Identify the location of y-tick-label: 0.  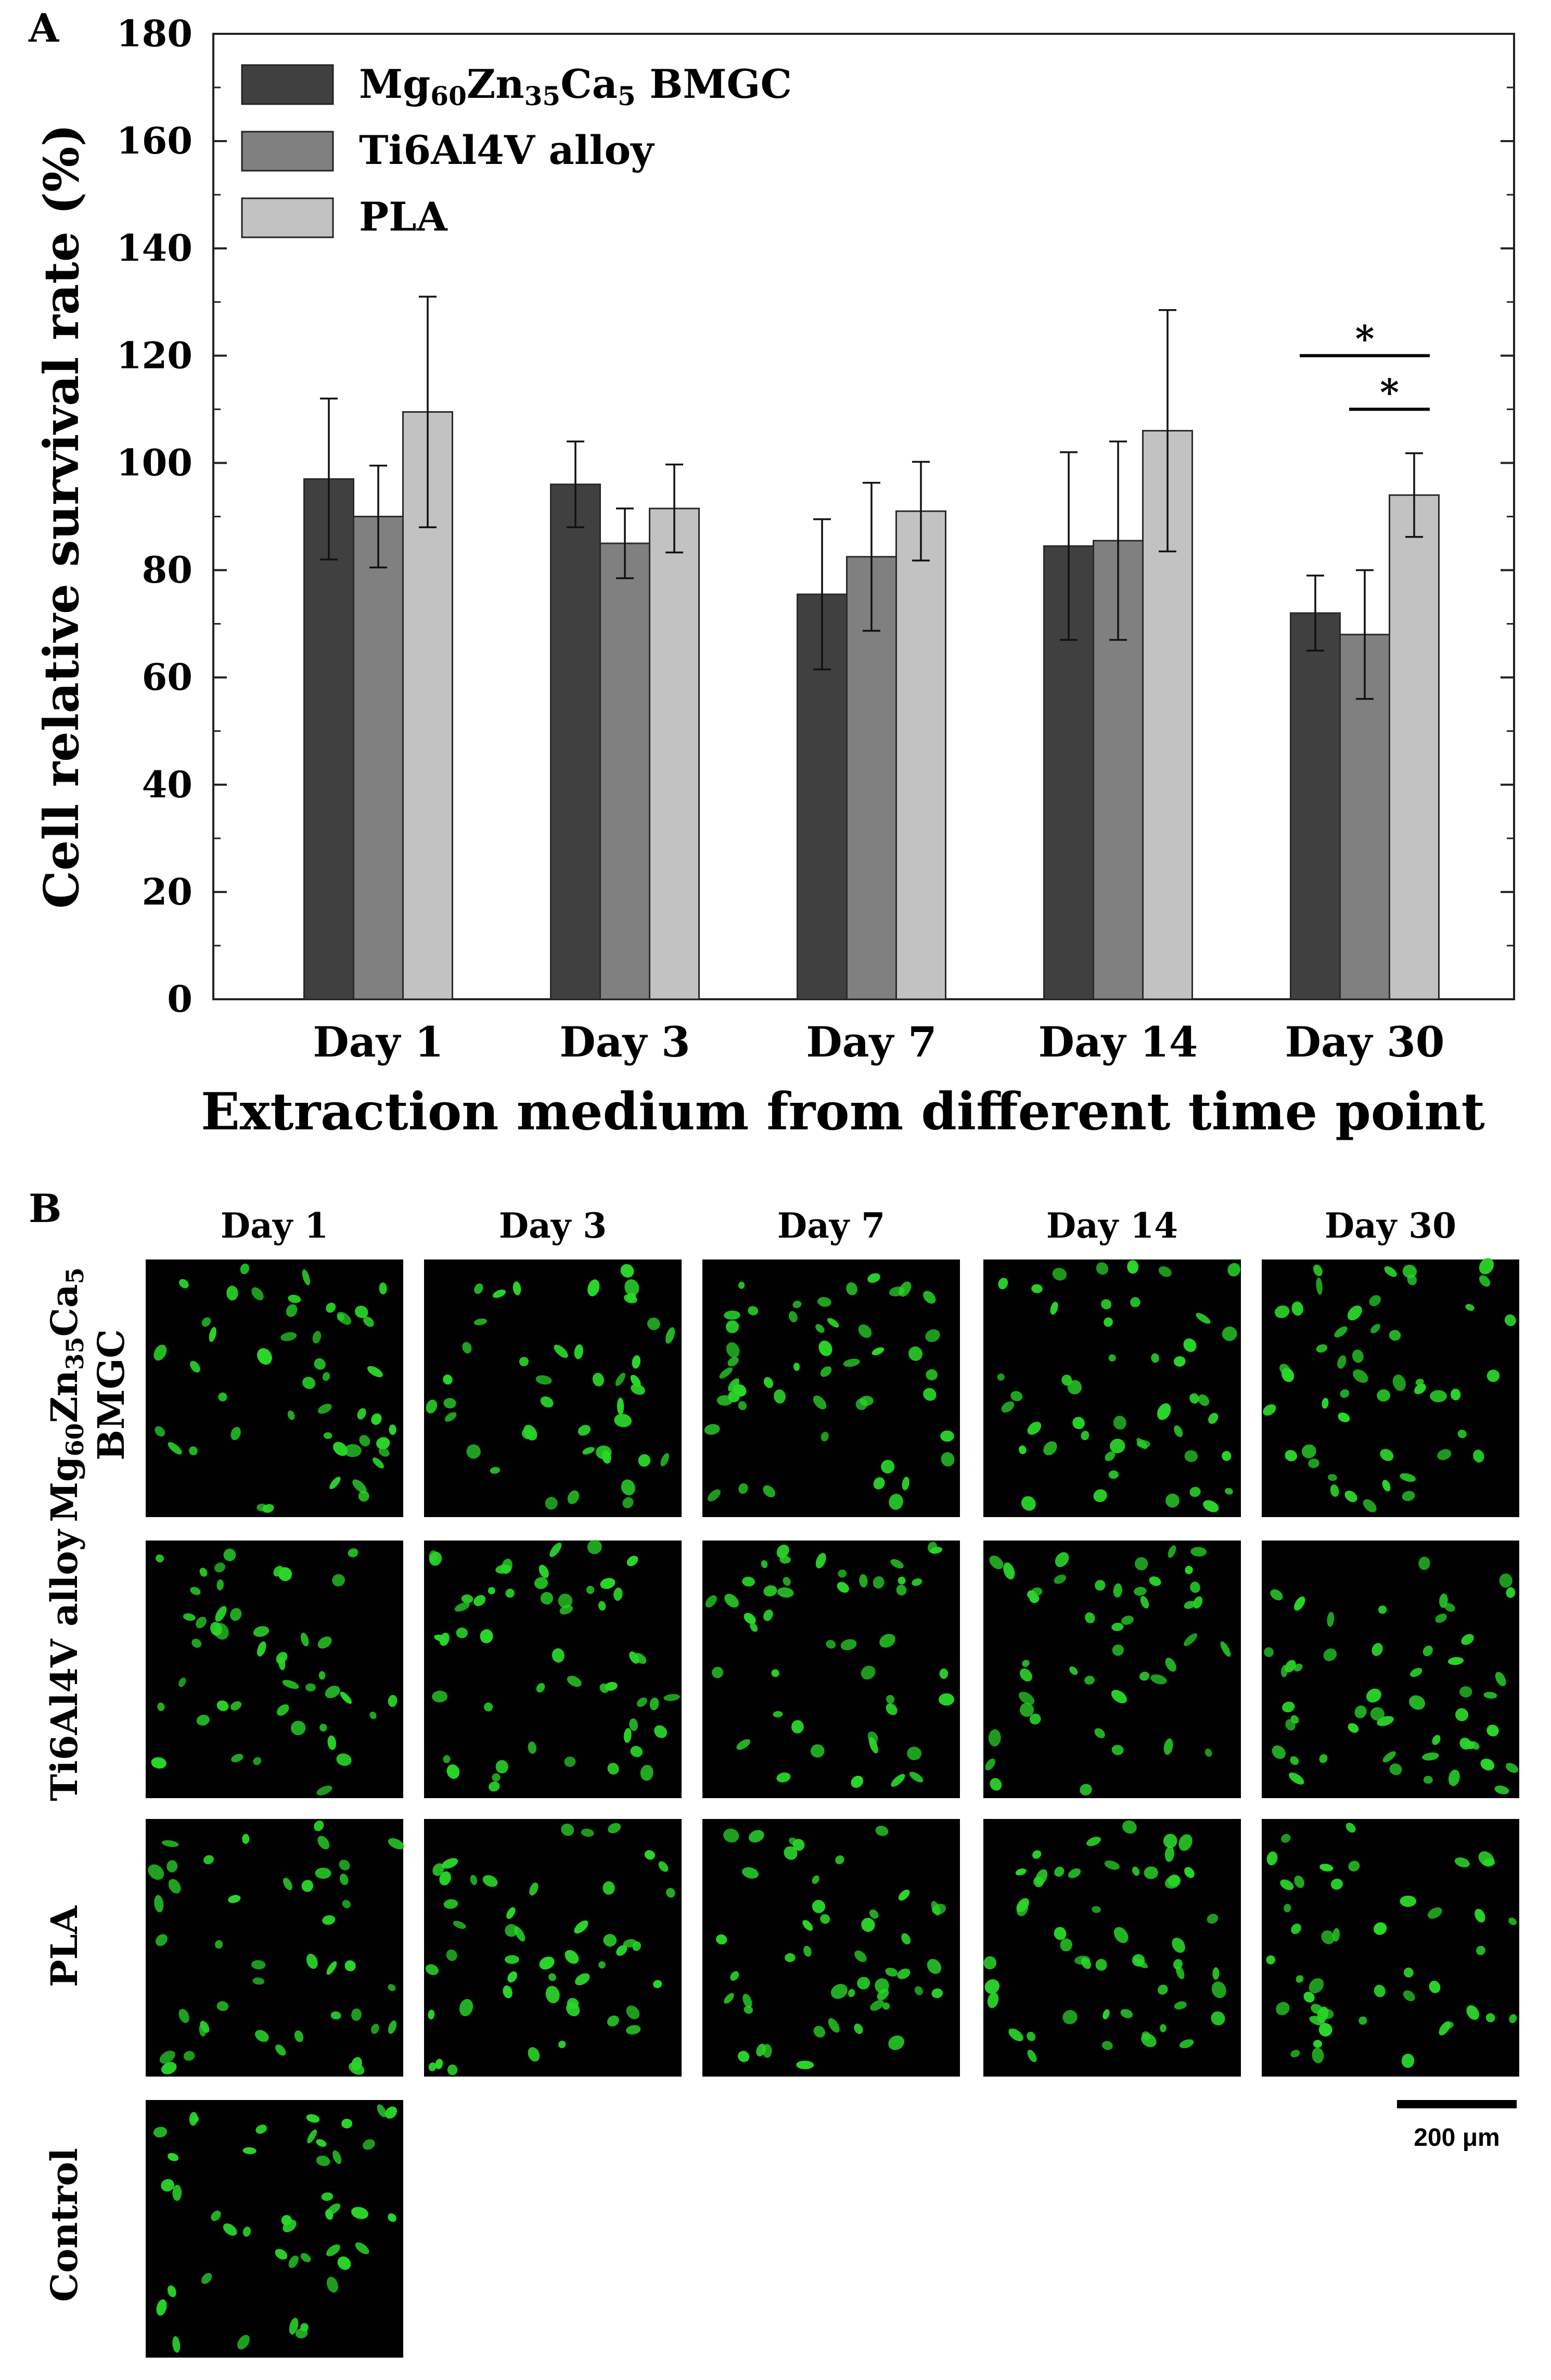
(180, 999).